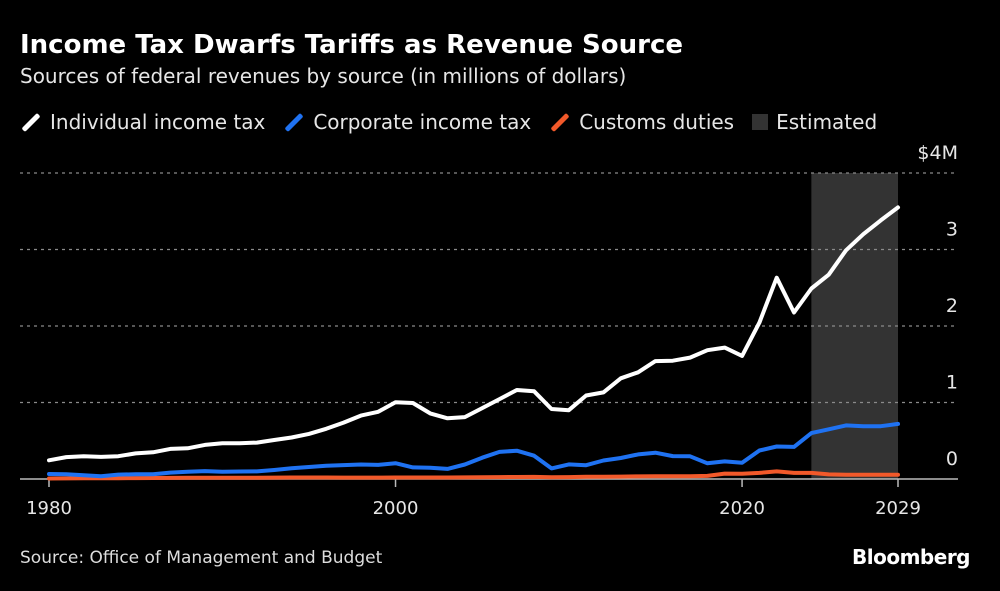  I want to click on x-tick-label: 2020, so click(742, 508).